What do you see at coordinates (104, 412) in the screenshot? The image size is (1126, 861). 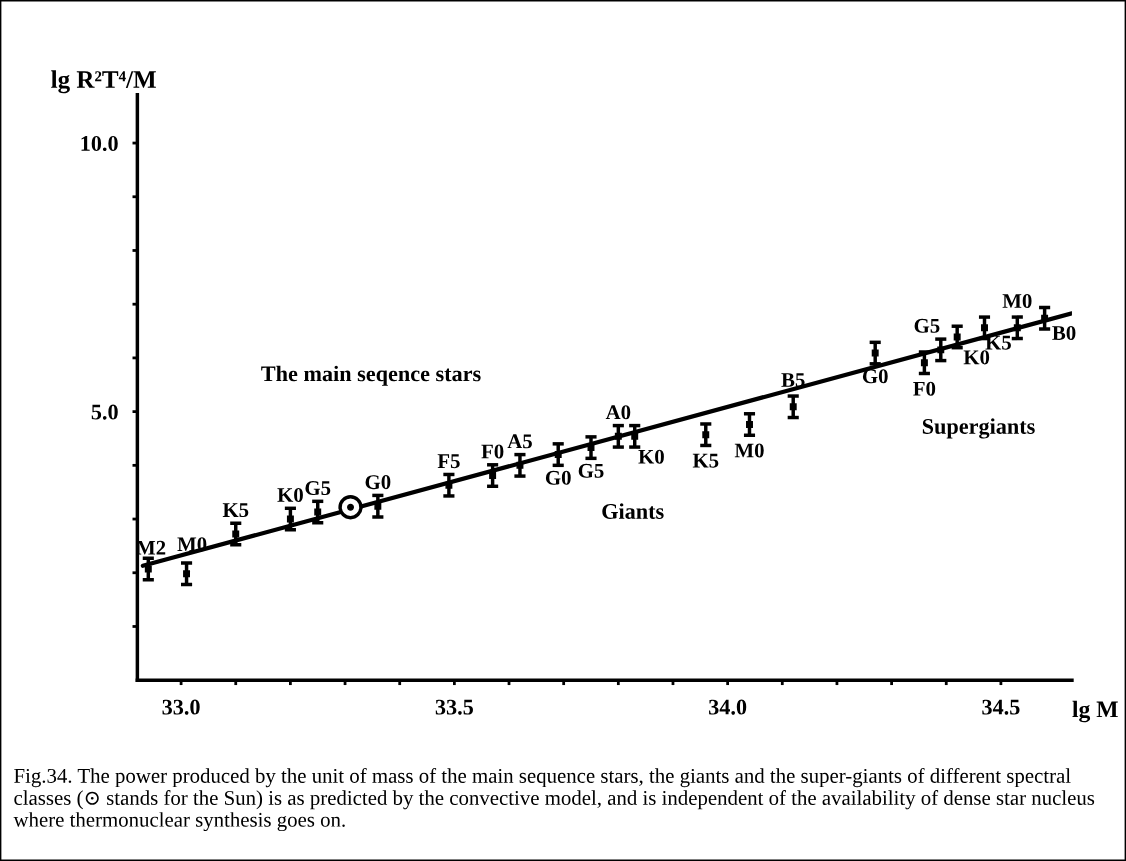 I see `y-tick-label: 5.0` at bounding box center [104, 412].